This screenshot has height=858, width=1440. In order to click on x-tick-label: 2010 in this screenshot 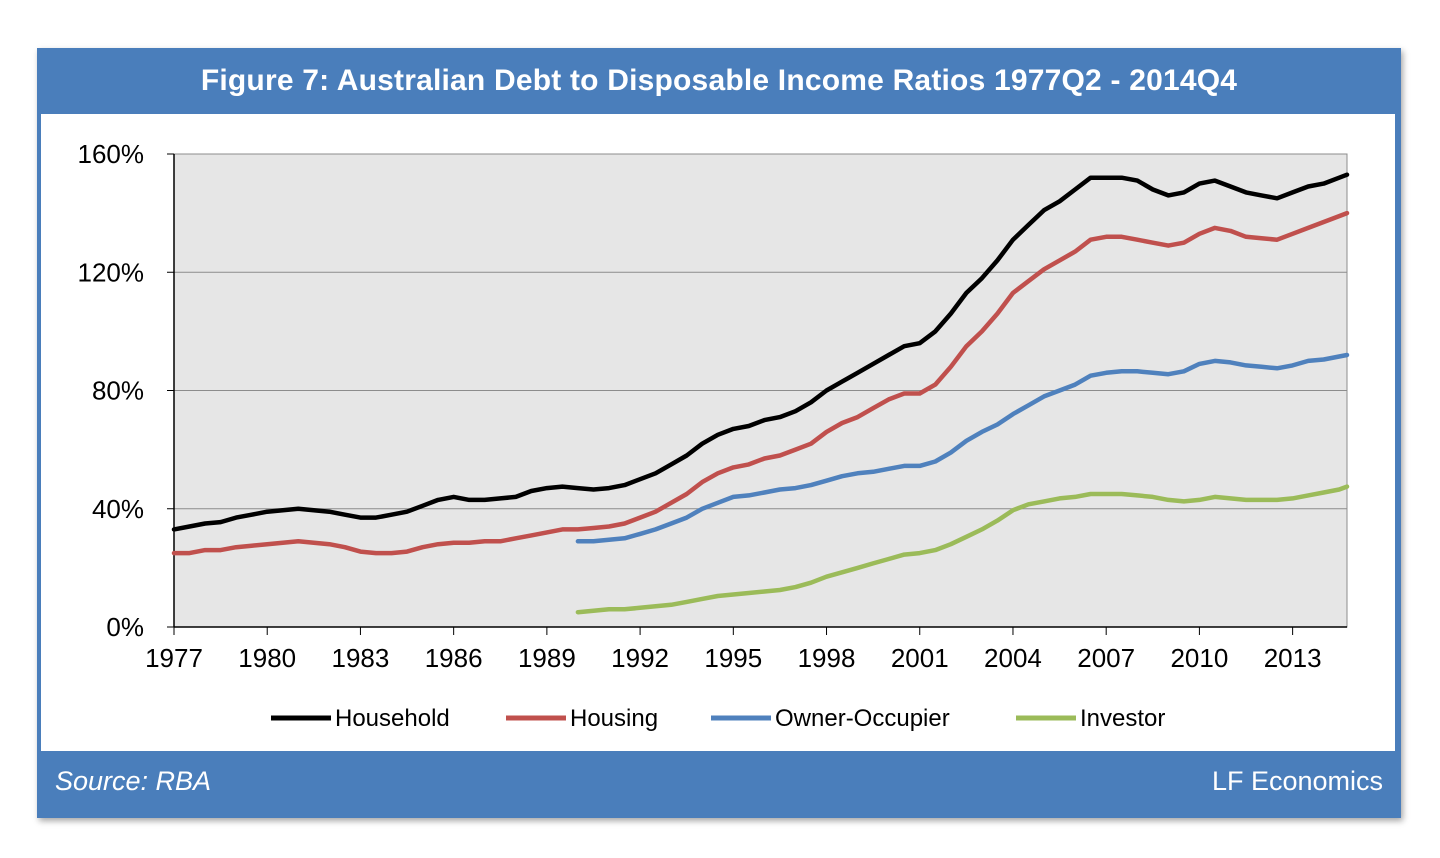, I will do `click(1199, 658)`.